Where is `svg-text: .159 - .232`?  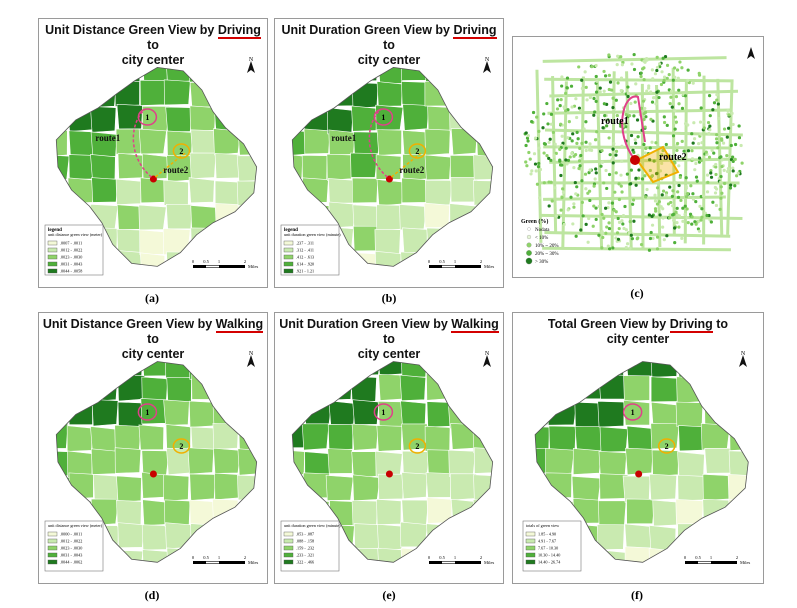 svg-text: .159 - .232 is located at coordinates (305, 548).